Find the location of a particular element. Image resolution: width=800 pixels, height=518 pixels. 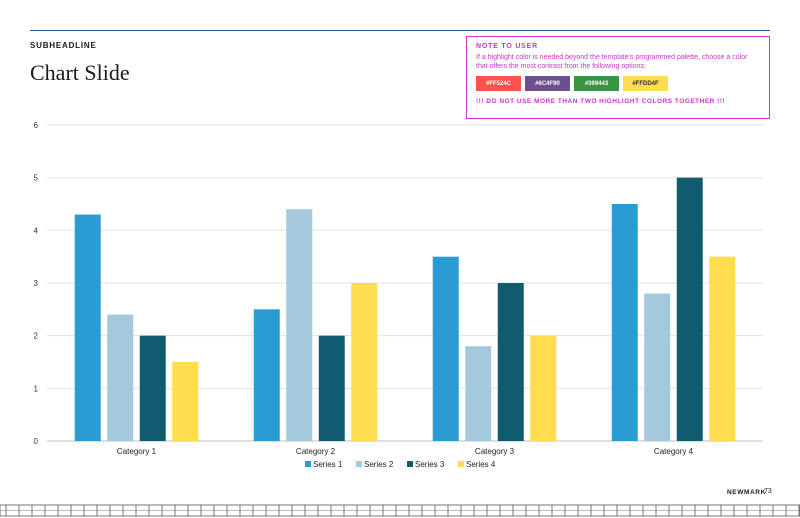

legend-label: Series 2 is located at coordinates (379, 464).